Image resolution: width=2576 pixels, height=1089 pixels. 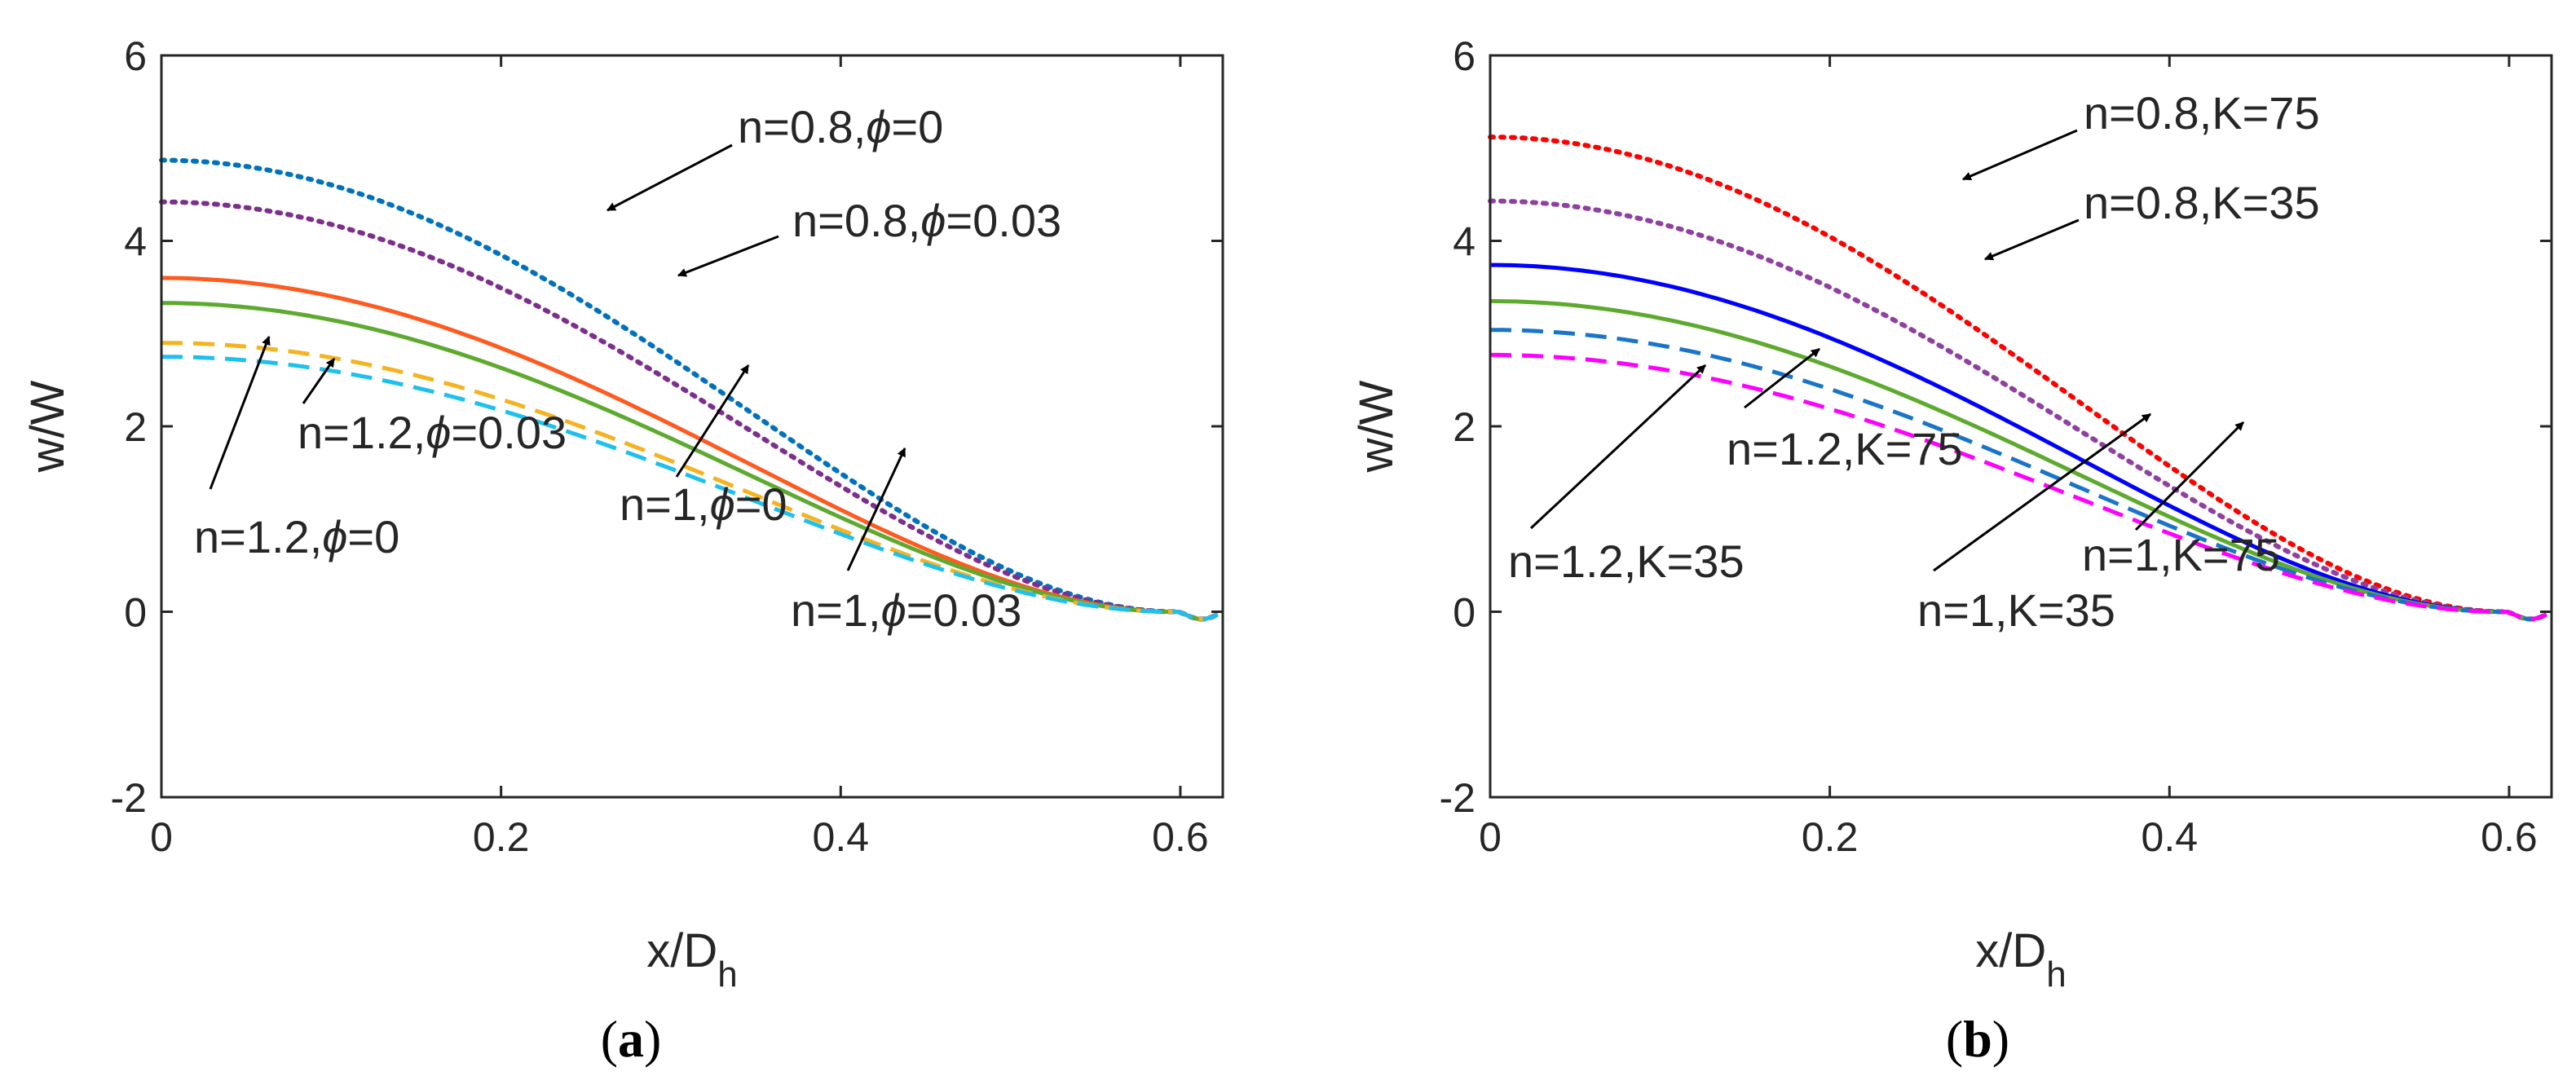 I want to click on svg-text: n=1.2,ϕ=0.03, so click(x=432, y=433).